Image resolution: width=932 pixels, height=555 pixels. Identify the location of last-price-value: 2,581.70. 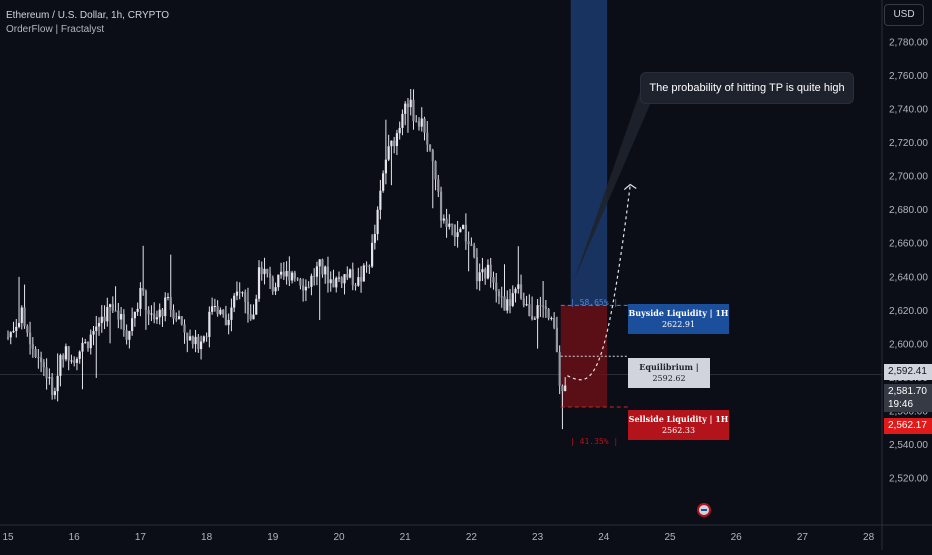
(907, 391).